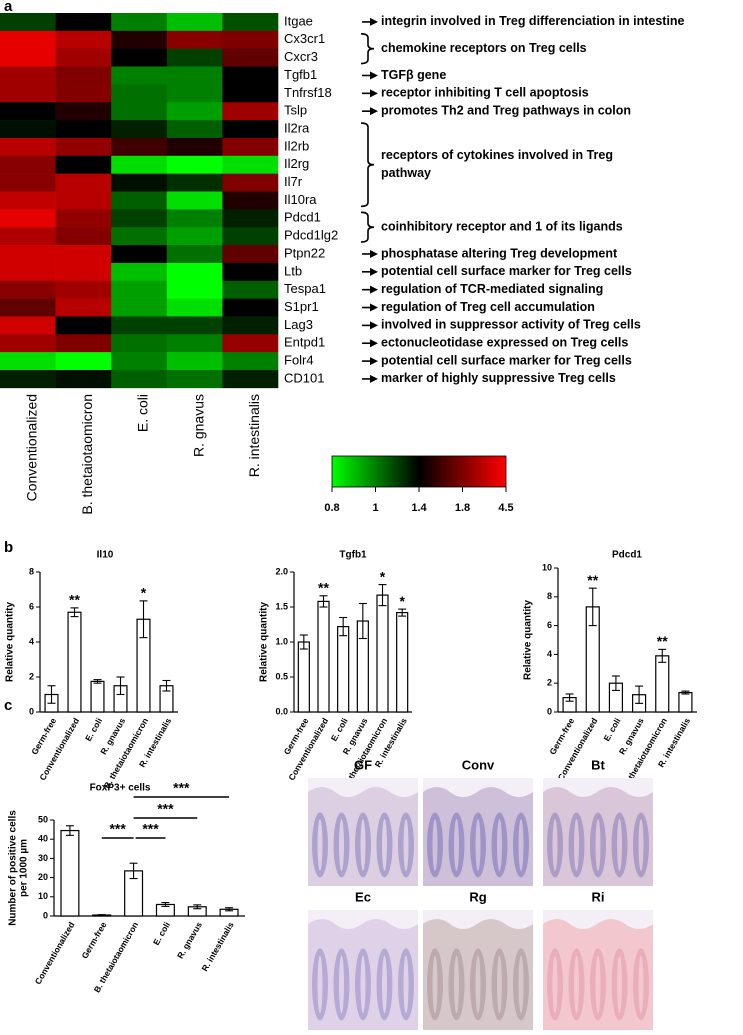 This screenshot has height=1035, width=743. Describe the element at coordinates (300, 74) in the screenshot. I see `row-label: Tgfb1` at that location.